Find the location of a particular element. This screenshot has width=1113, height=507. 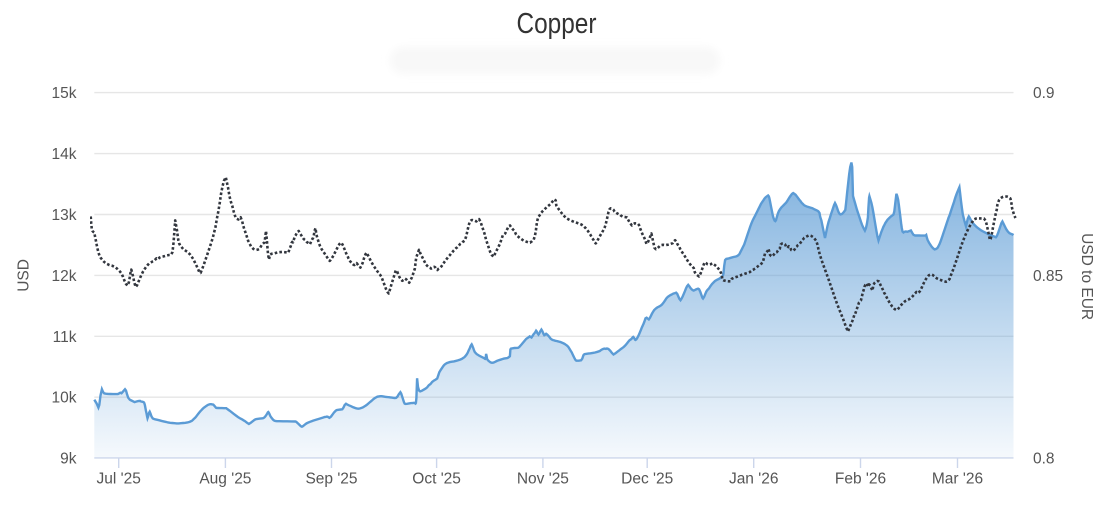

svg-text: Sep '25 is located at coordinates (331, 479).